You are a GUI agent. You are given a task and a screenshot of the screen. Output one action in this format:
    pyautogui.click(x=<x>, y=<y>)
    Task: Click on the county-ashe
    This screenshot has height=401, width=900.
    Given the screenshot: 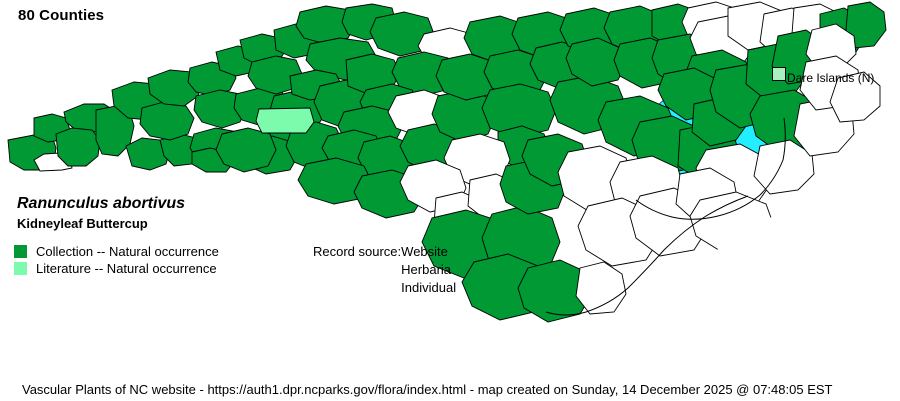 What is the action you would take?
    pyautogui.click(x=326, y=25)
    